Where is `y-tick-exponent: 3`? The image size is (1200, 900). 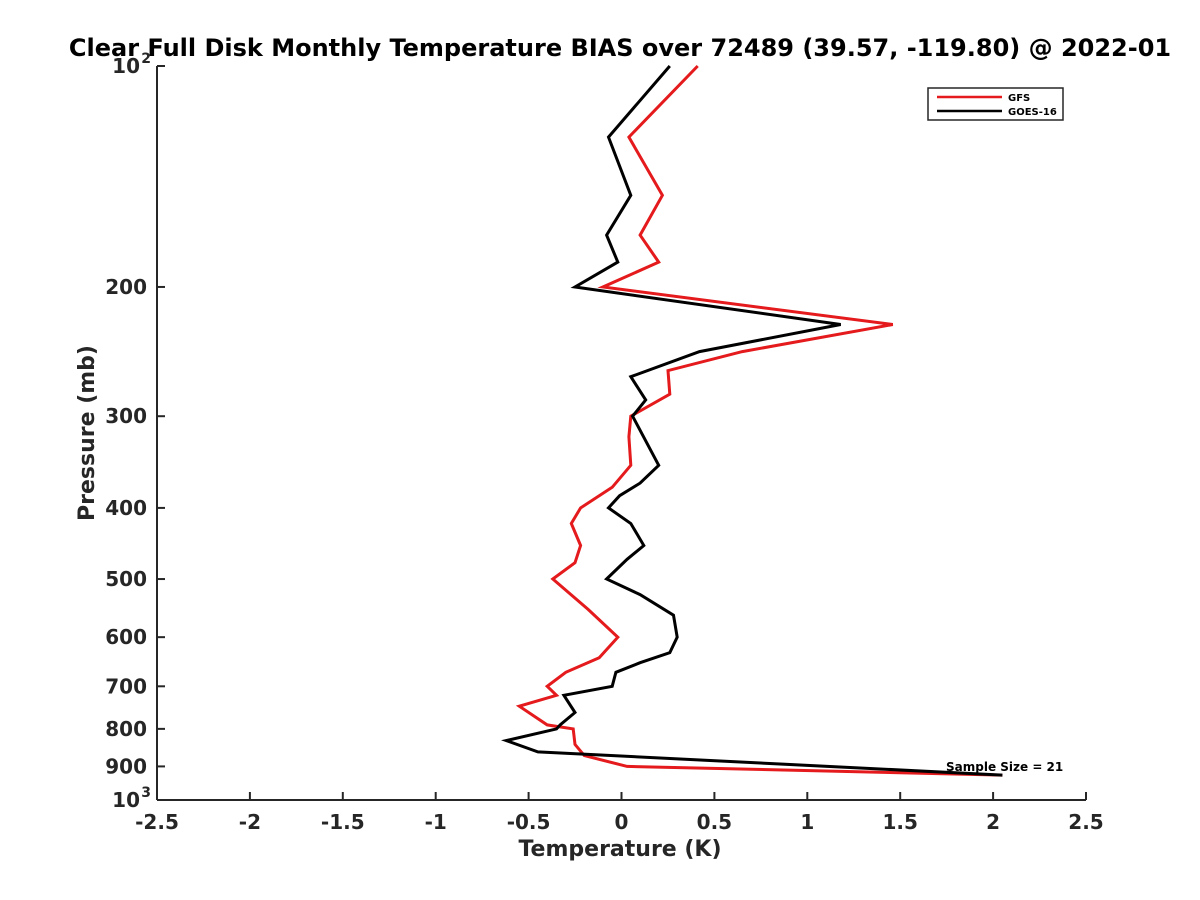
y-tick-exponent: 3 is located at coordinates (146, 793).